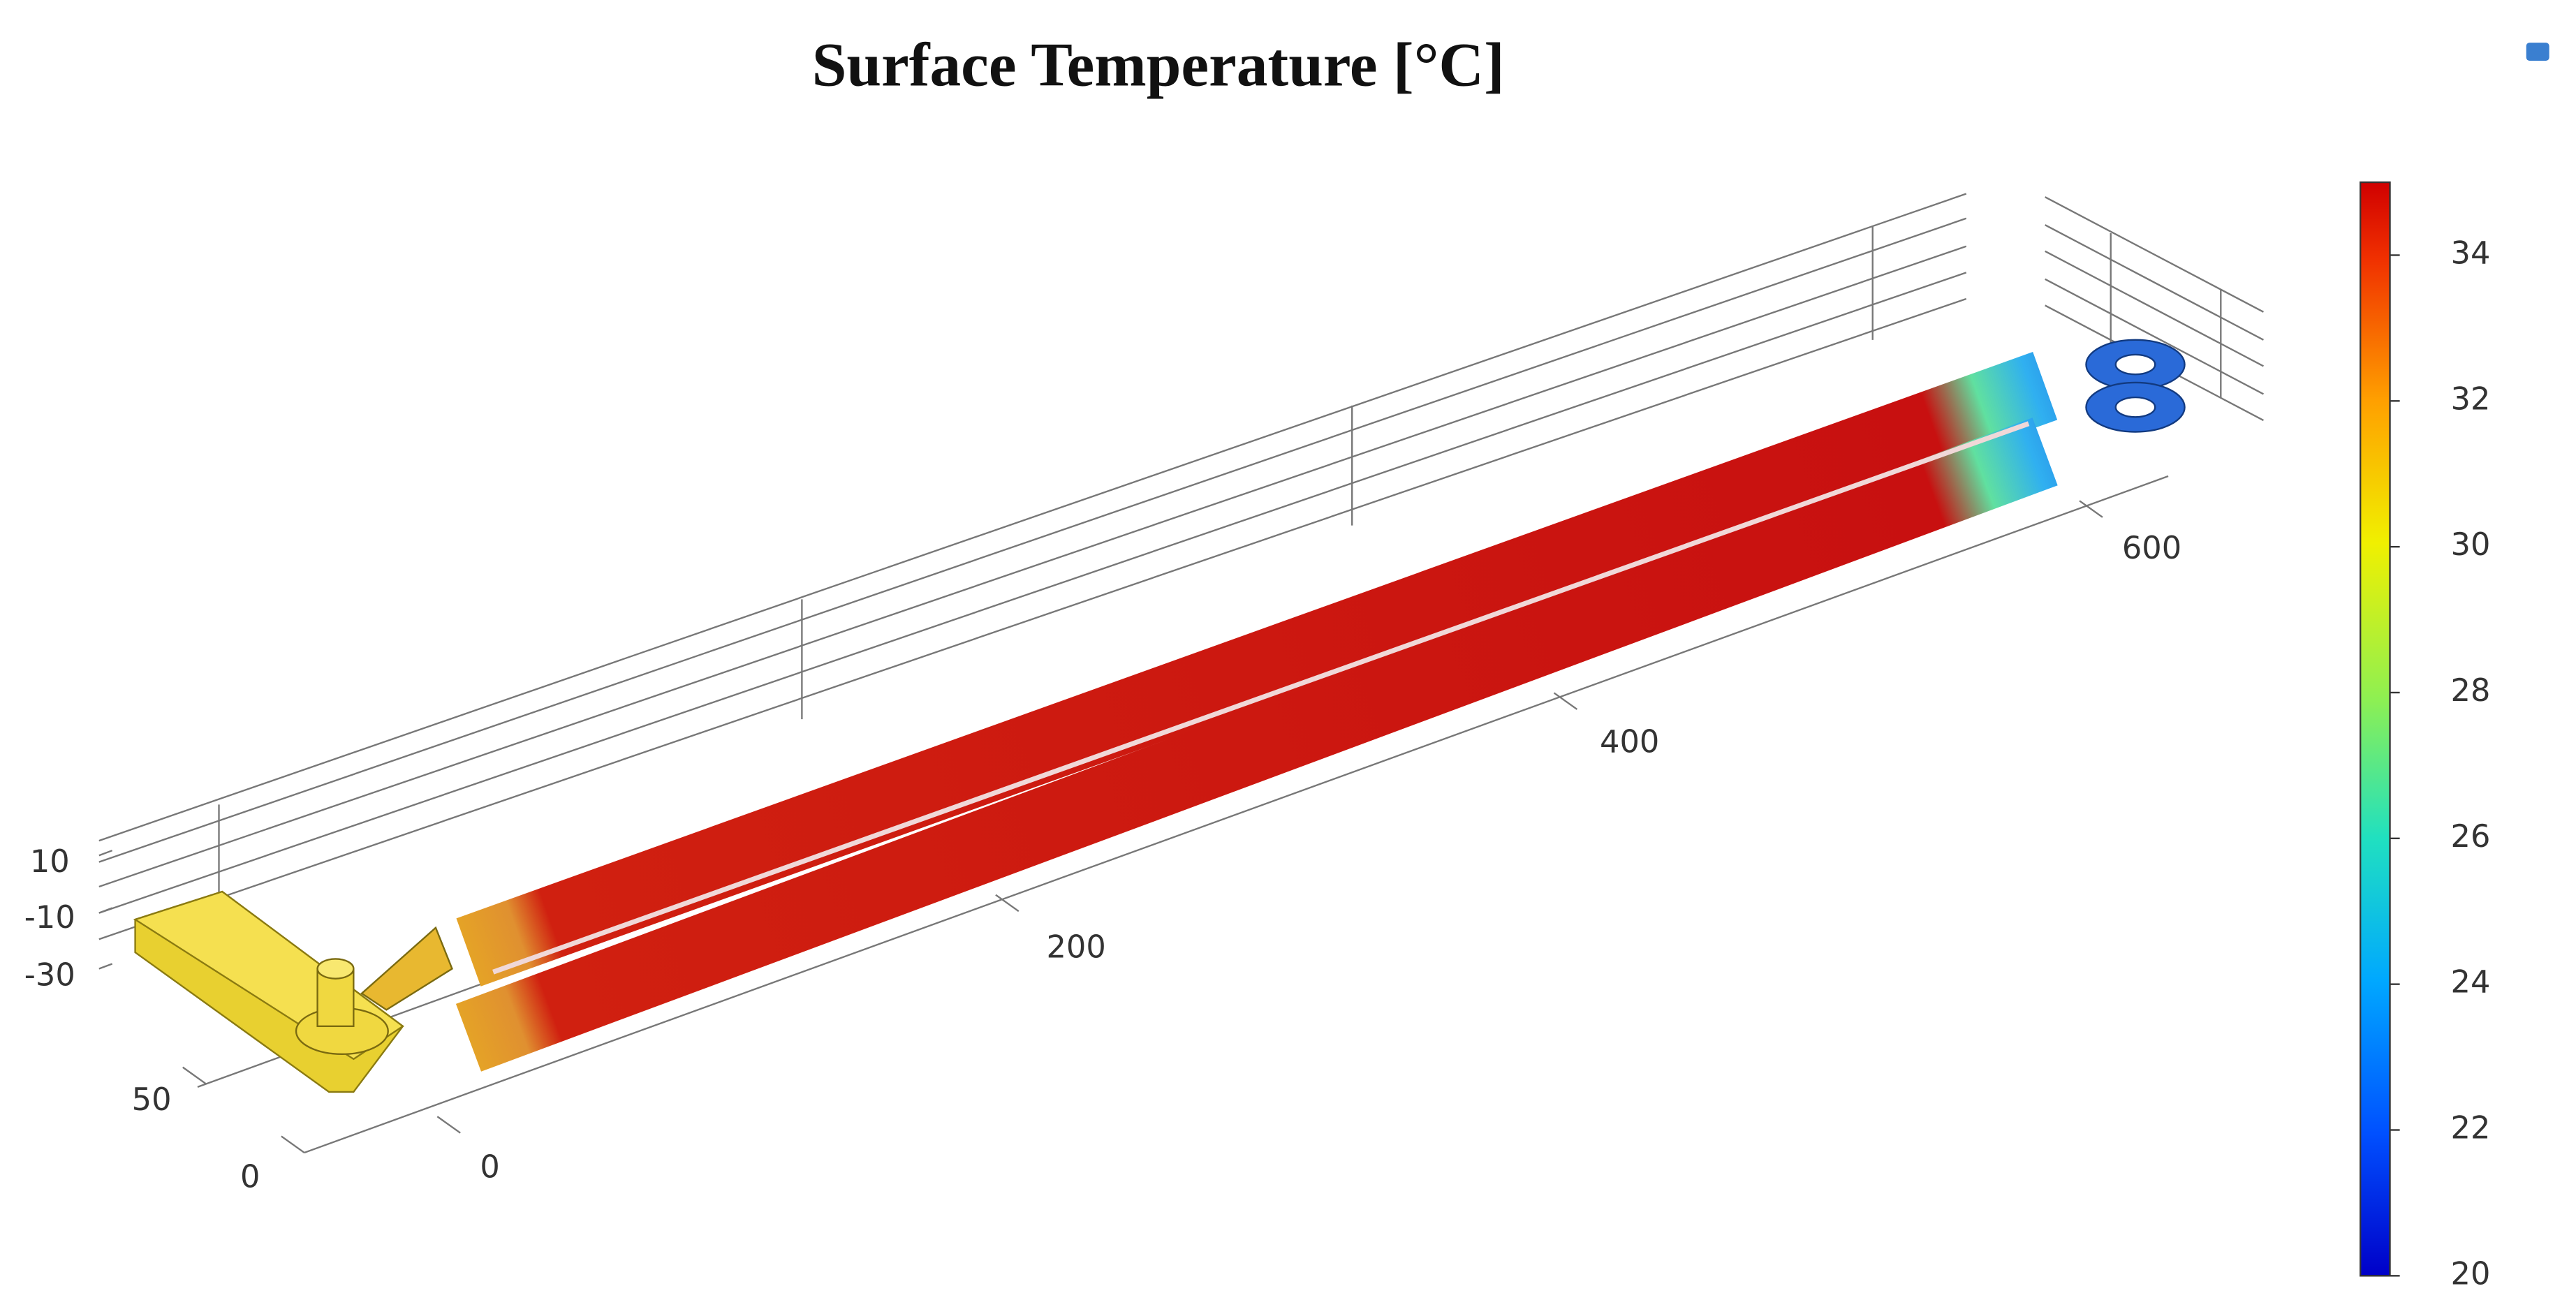  What do you see at coordinates (2471, 544) in the screenshot?
I see `colorbar-tick-label: 30` at bounding box center [2471, 544].